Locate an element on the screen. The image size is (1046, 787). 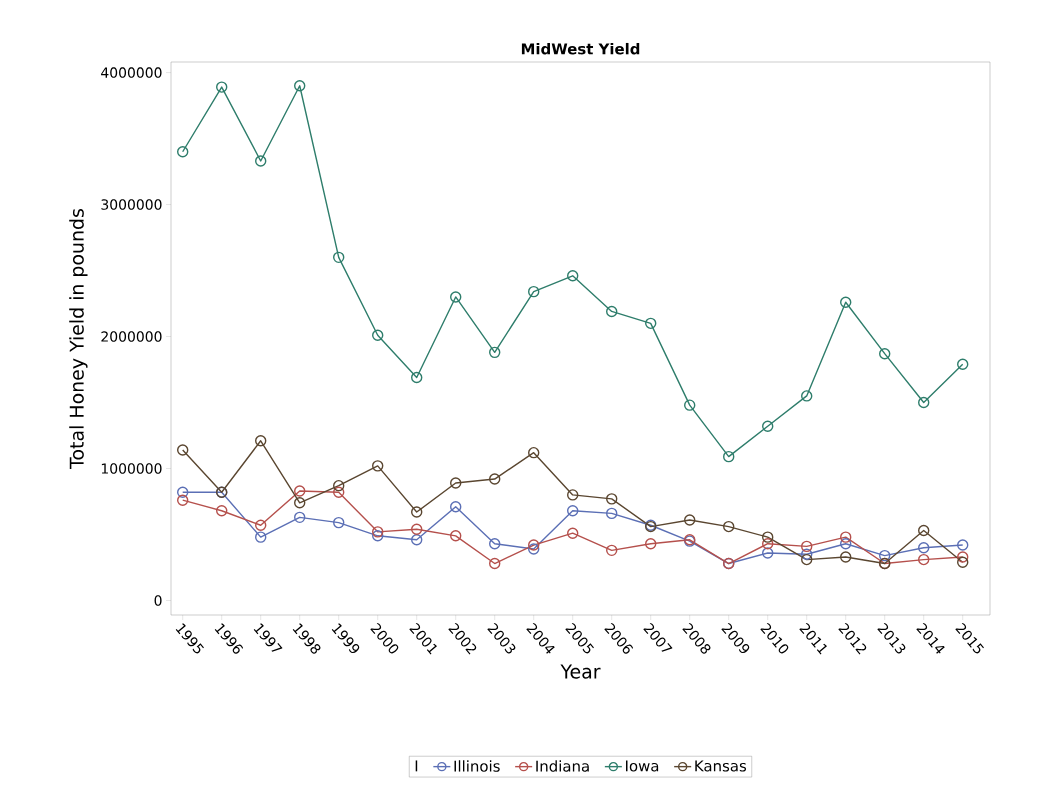
legend-label: Iowa is located at coordinates (642, 766).